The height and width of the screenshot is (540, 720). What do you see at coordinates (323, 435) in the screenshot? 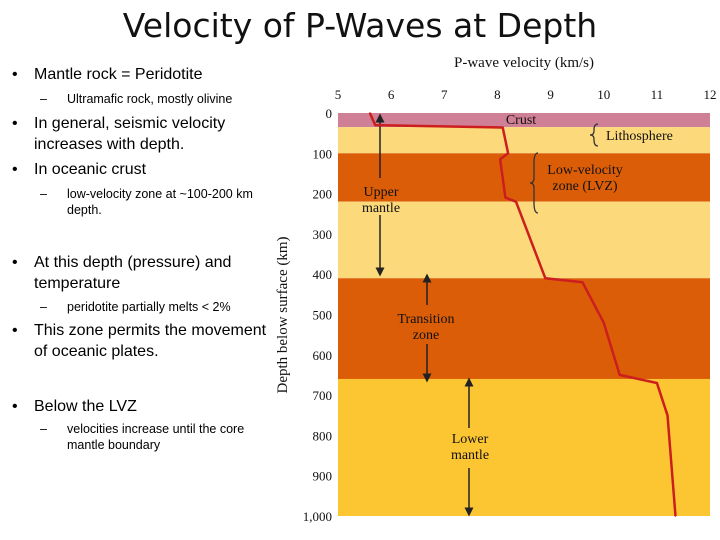
I see `y-tick-label: 800` at bounding box center [323, 435].